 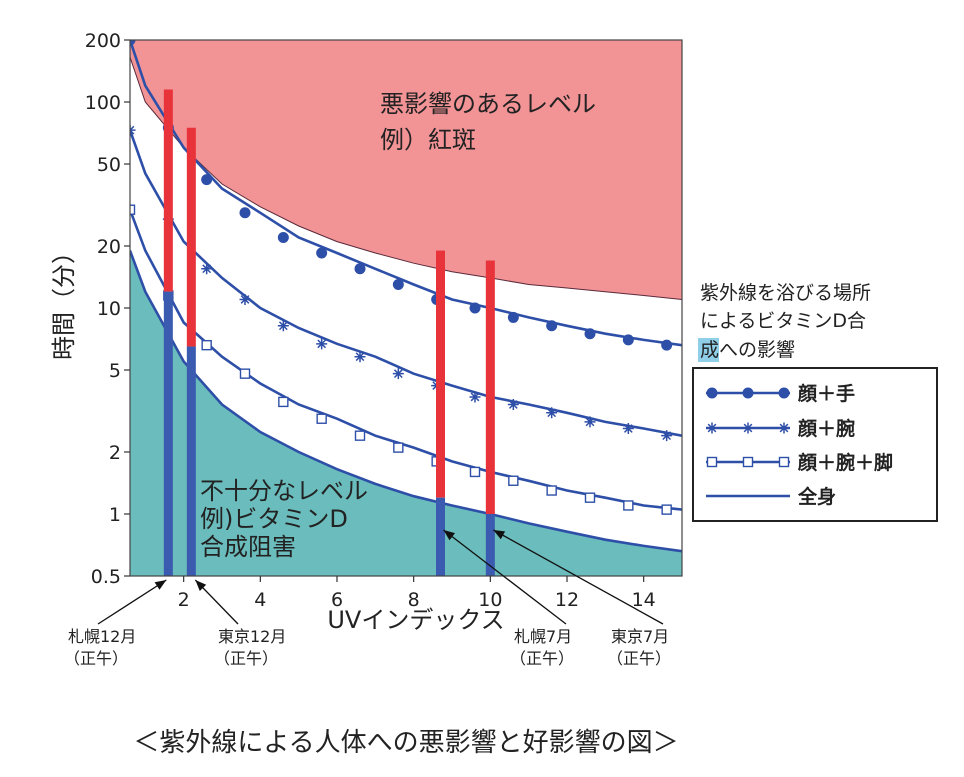 What do you see at coordinates (337, 600) in the screenshot?
I see `x-tick-label-2: 6` at bounding box center [337, 600].